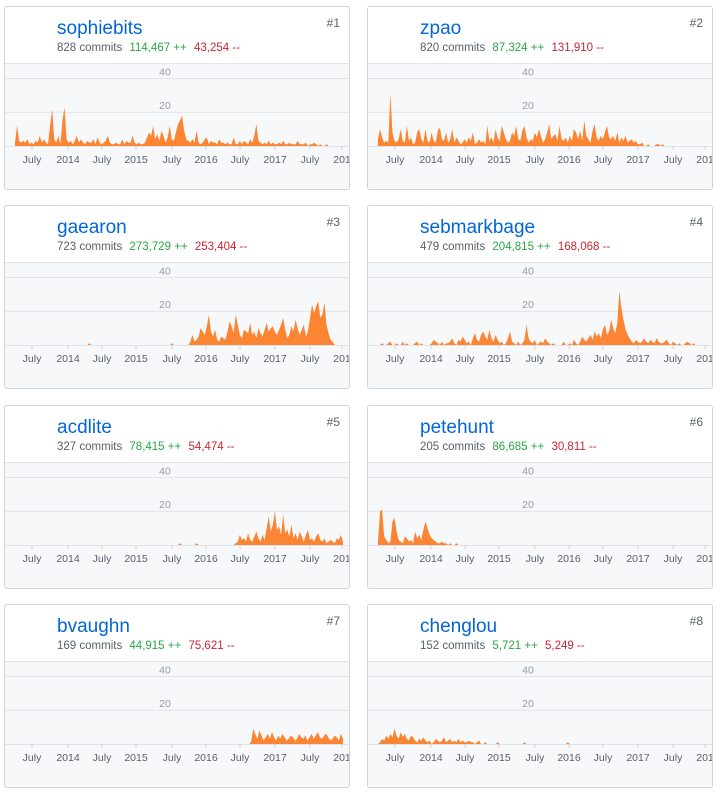 The width and height of the screenshot is (720, 793). I want to click on deletions-count: 75,621 --, so click(211, 646).